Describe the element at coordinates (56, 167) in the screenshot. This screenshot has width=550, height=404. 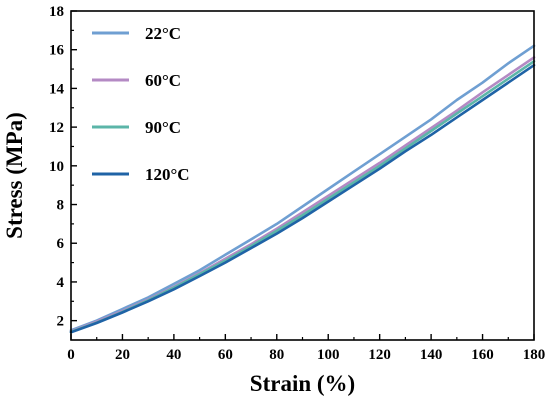
I see `y-tick-label: 10` at that location.